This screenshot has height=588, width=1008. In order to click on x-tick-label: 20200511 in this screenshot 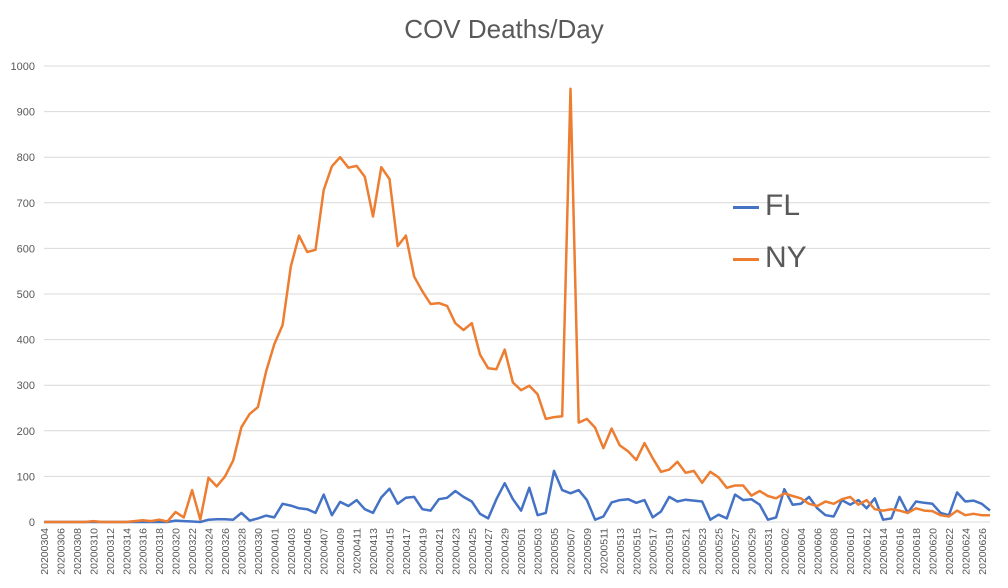, I will do `click(604, 551)`.